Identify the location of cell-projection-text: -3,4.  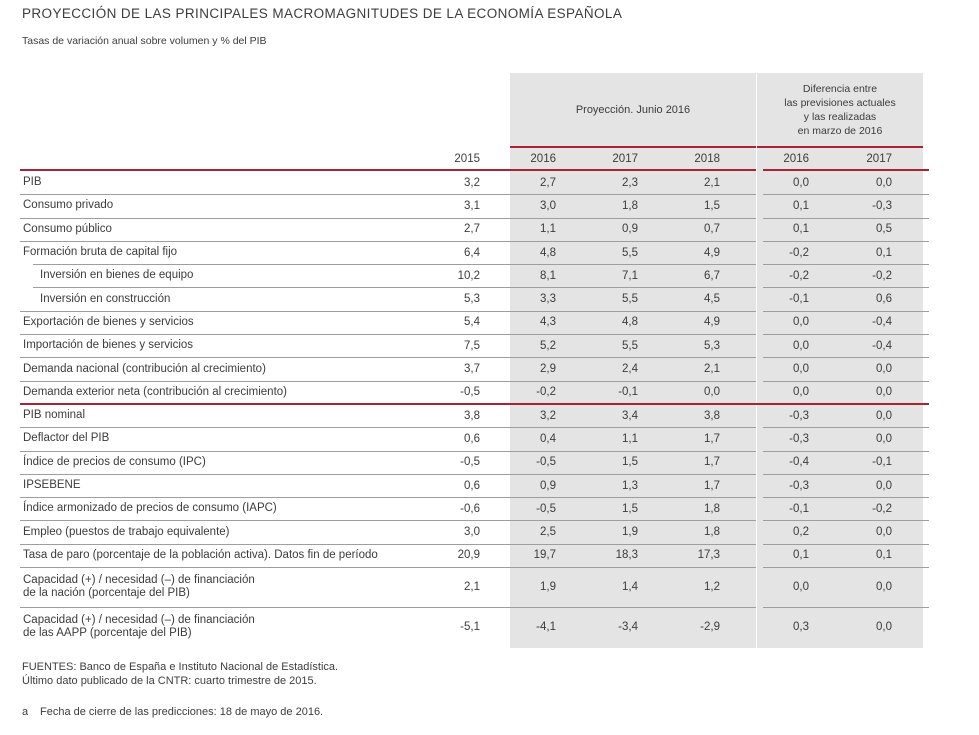
(628, 627).